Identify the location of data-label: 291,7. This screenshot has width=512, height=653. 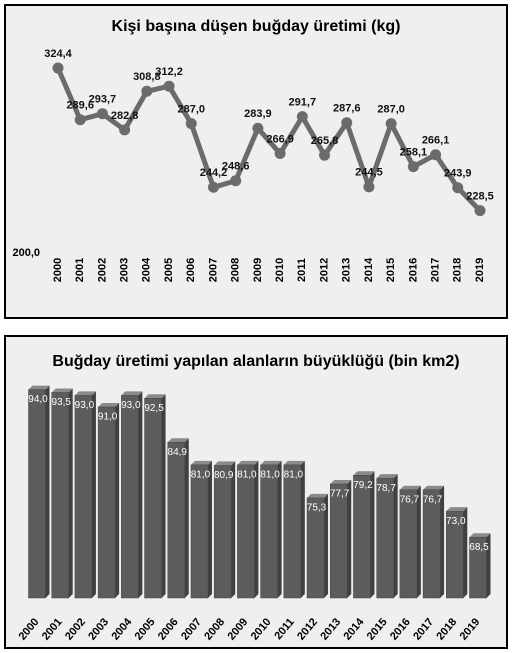
(303, 103).